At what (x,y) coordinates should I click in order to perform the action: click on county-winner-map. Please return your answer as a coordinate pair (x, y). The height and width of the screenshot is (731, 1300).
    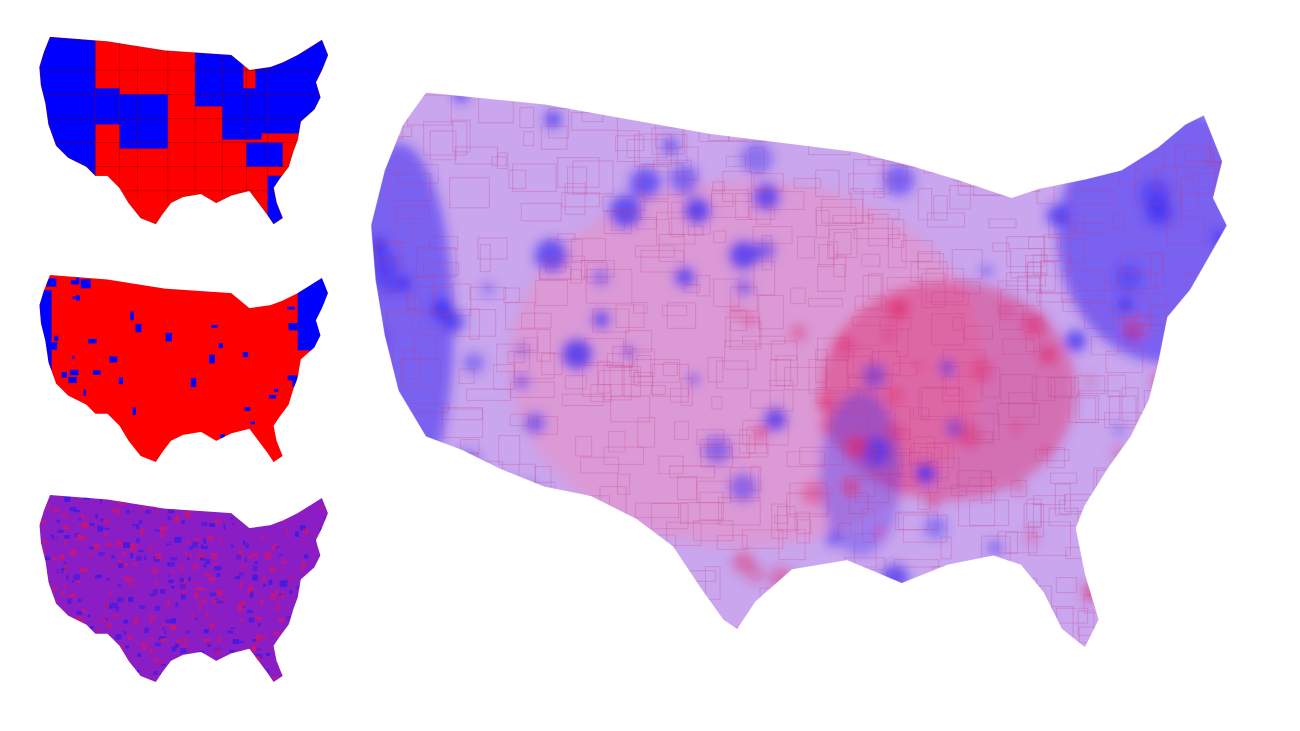
    Looking at the image, I should click on (183, 368).